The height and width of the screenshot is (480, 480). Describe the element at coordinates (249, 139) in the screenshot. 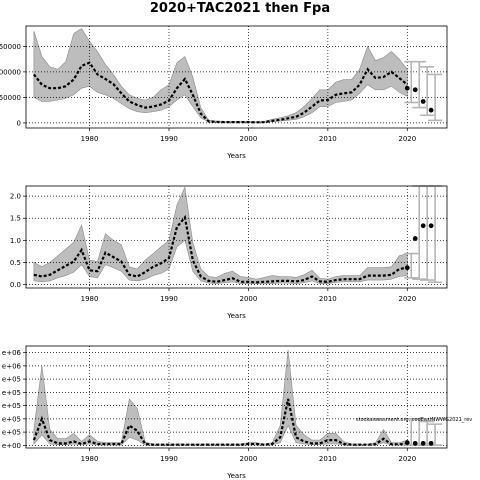

I see `top-x-tick-label: 2000` at that location.